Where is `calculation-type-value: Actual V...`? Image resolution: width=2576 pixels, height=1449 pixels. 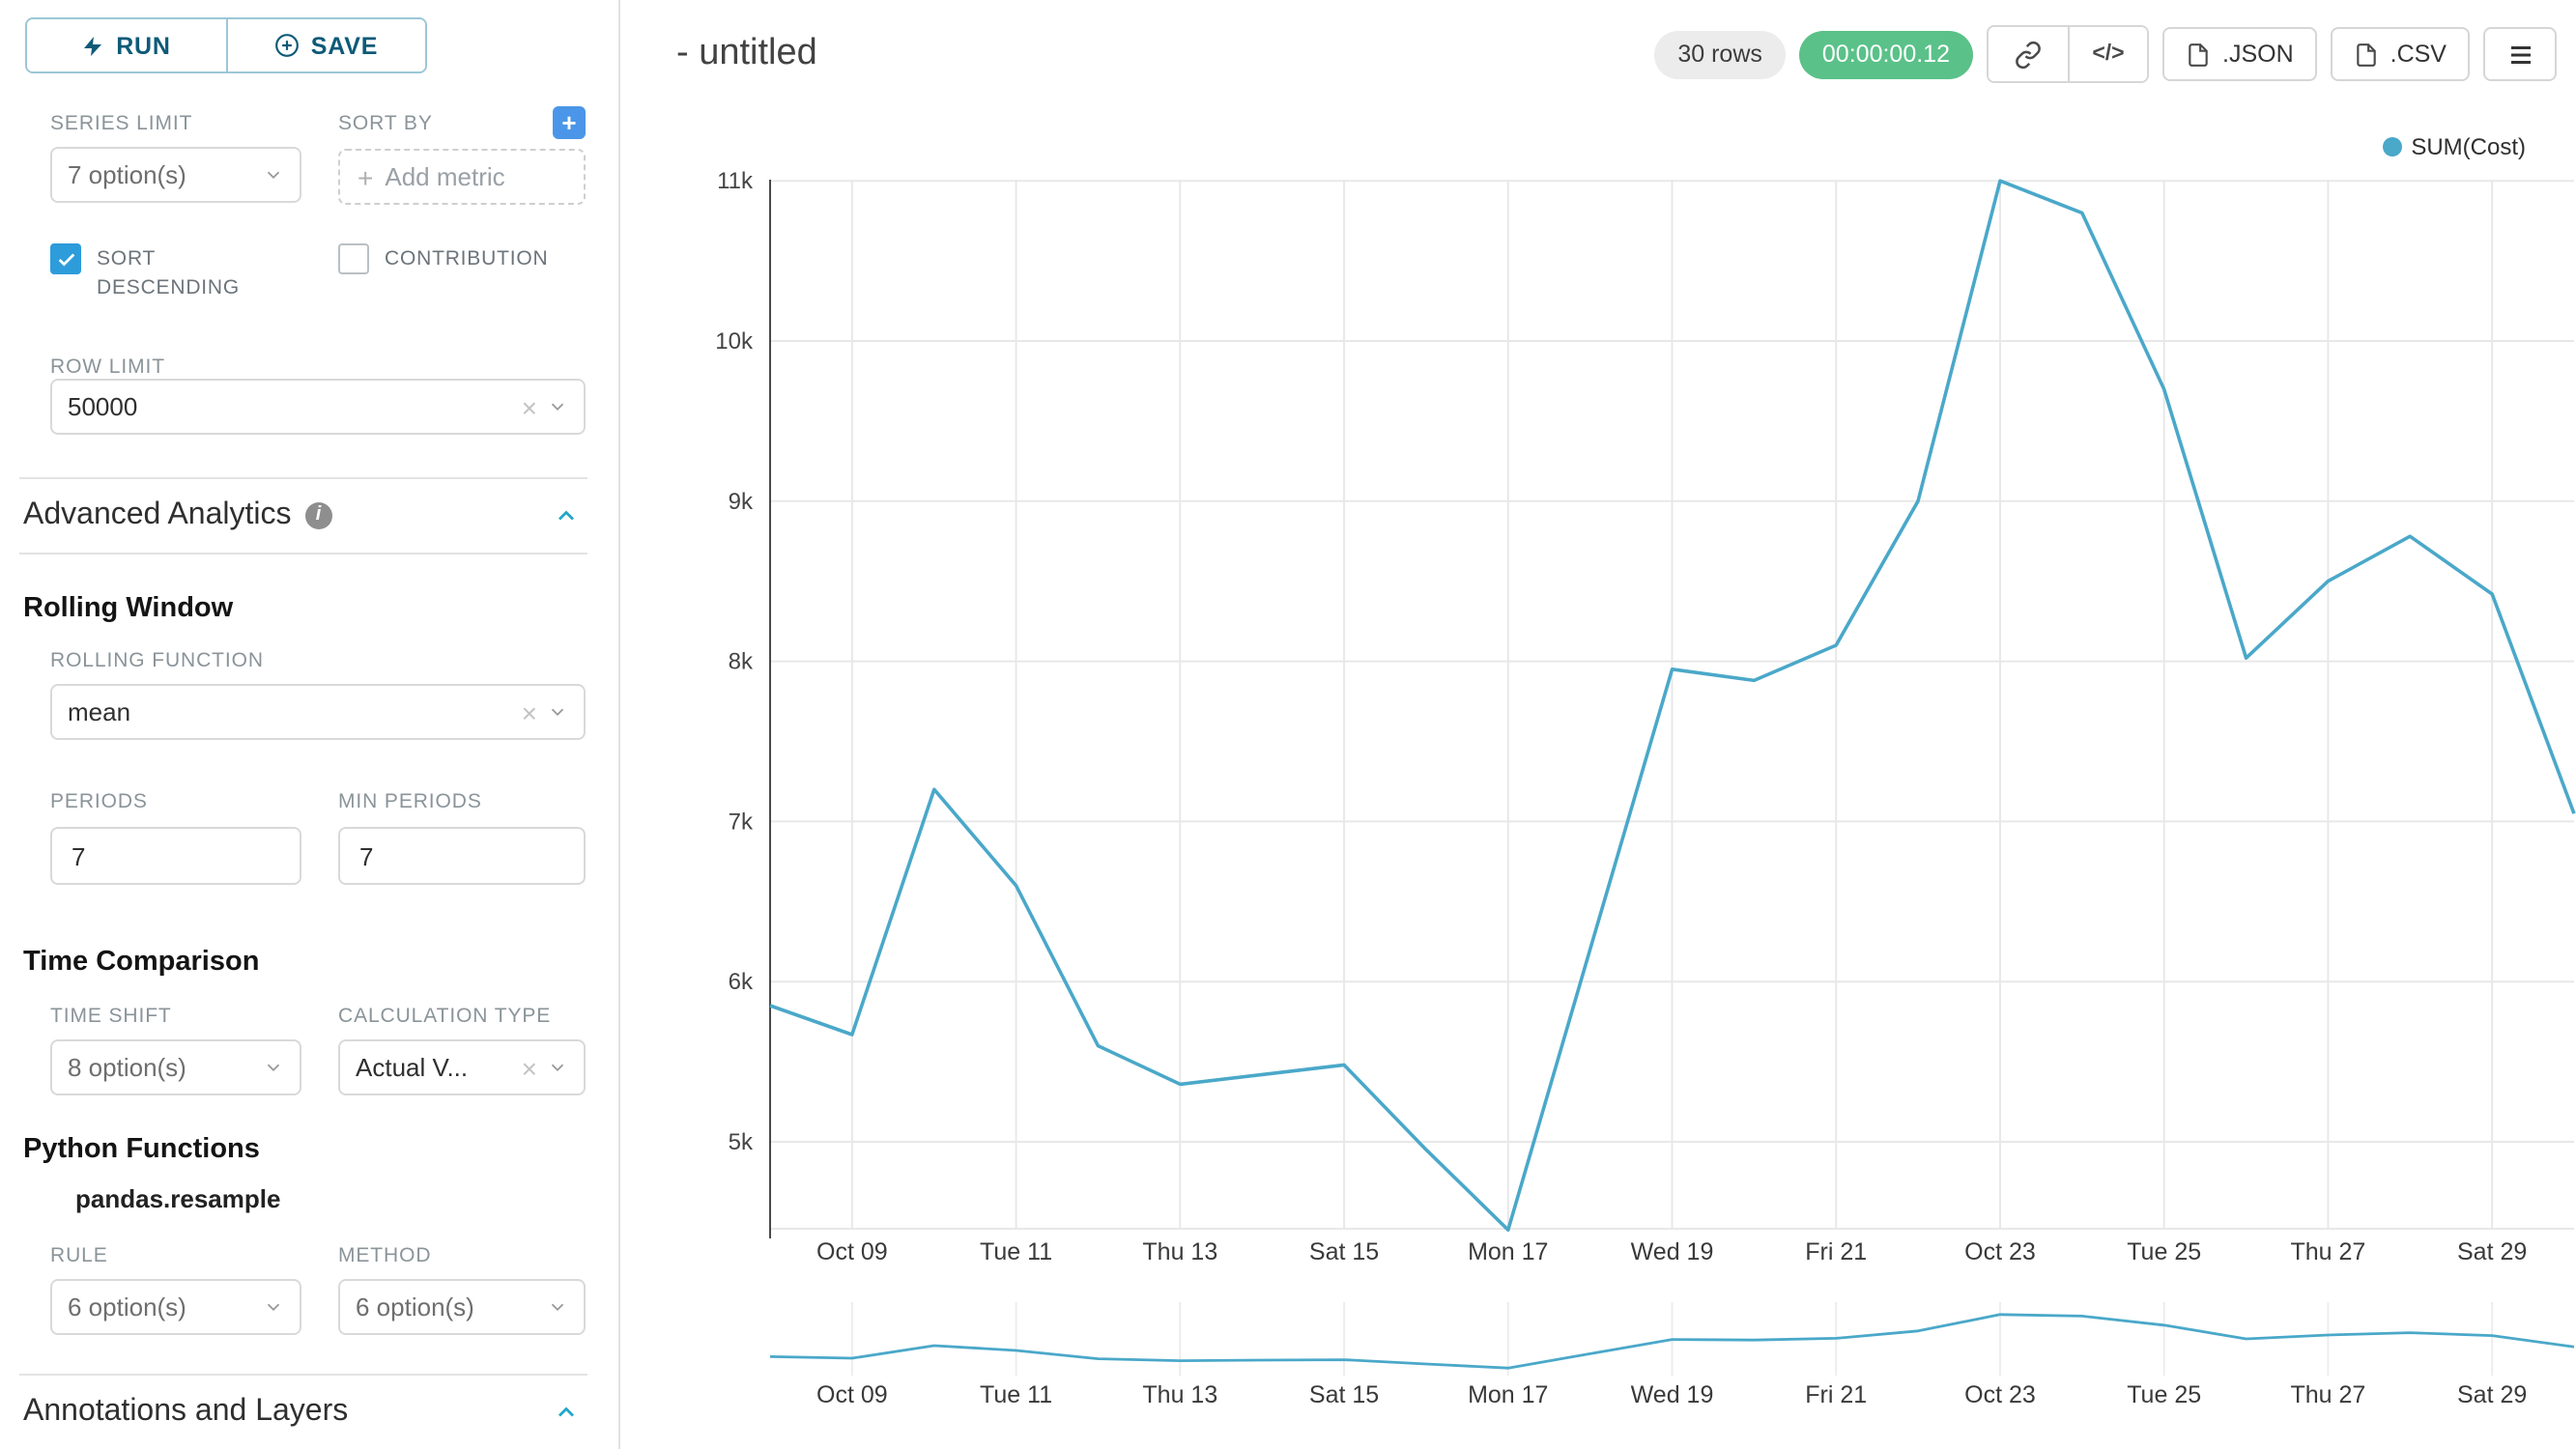 calculation-type-value: Actual V... is located at coordinates (413, 1068).